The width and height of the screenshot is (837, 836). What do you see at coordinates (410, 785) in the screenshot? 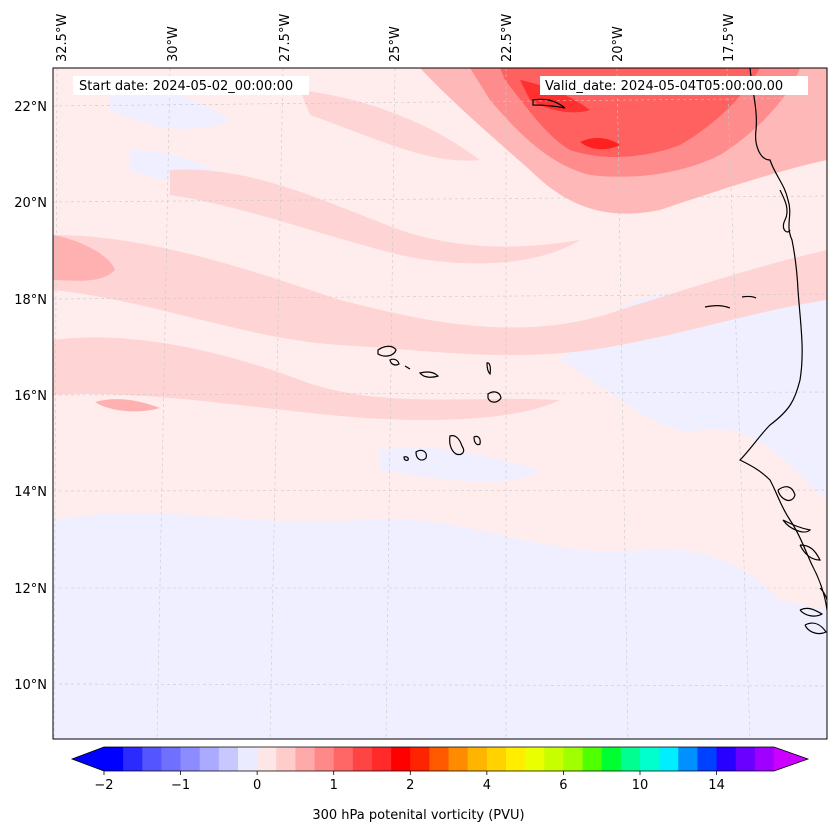
I see `colorbar-tick-label: 2` at bounding box center [410, 785].